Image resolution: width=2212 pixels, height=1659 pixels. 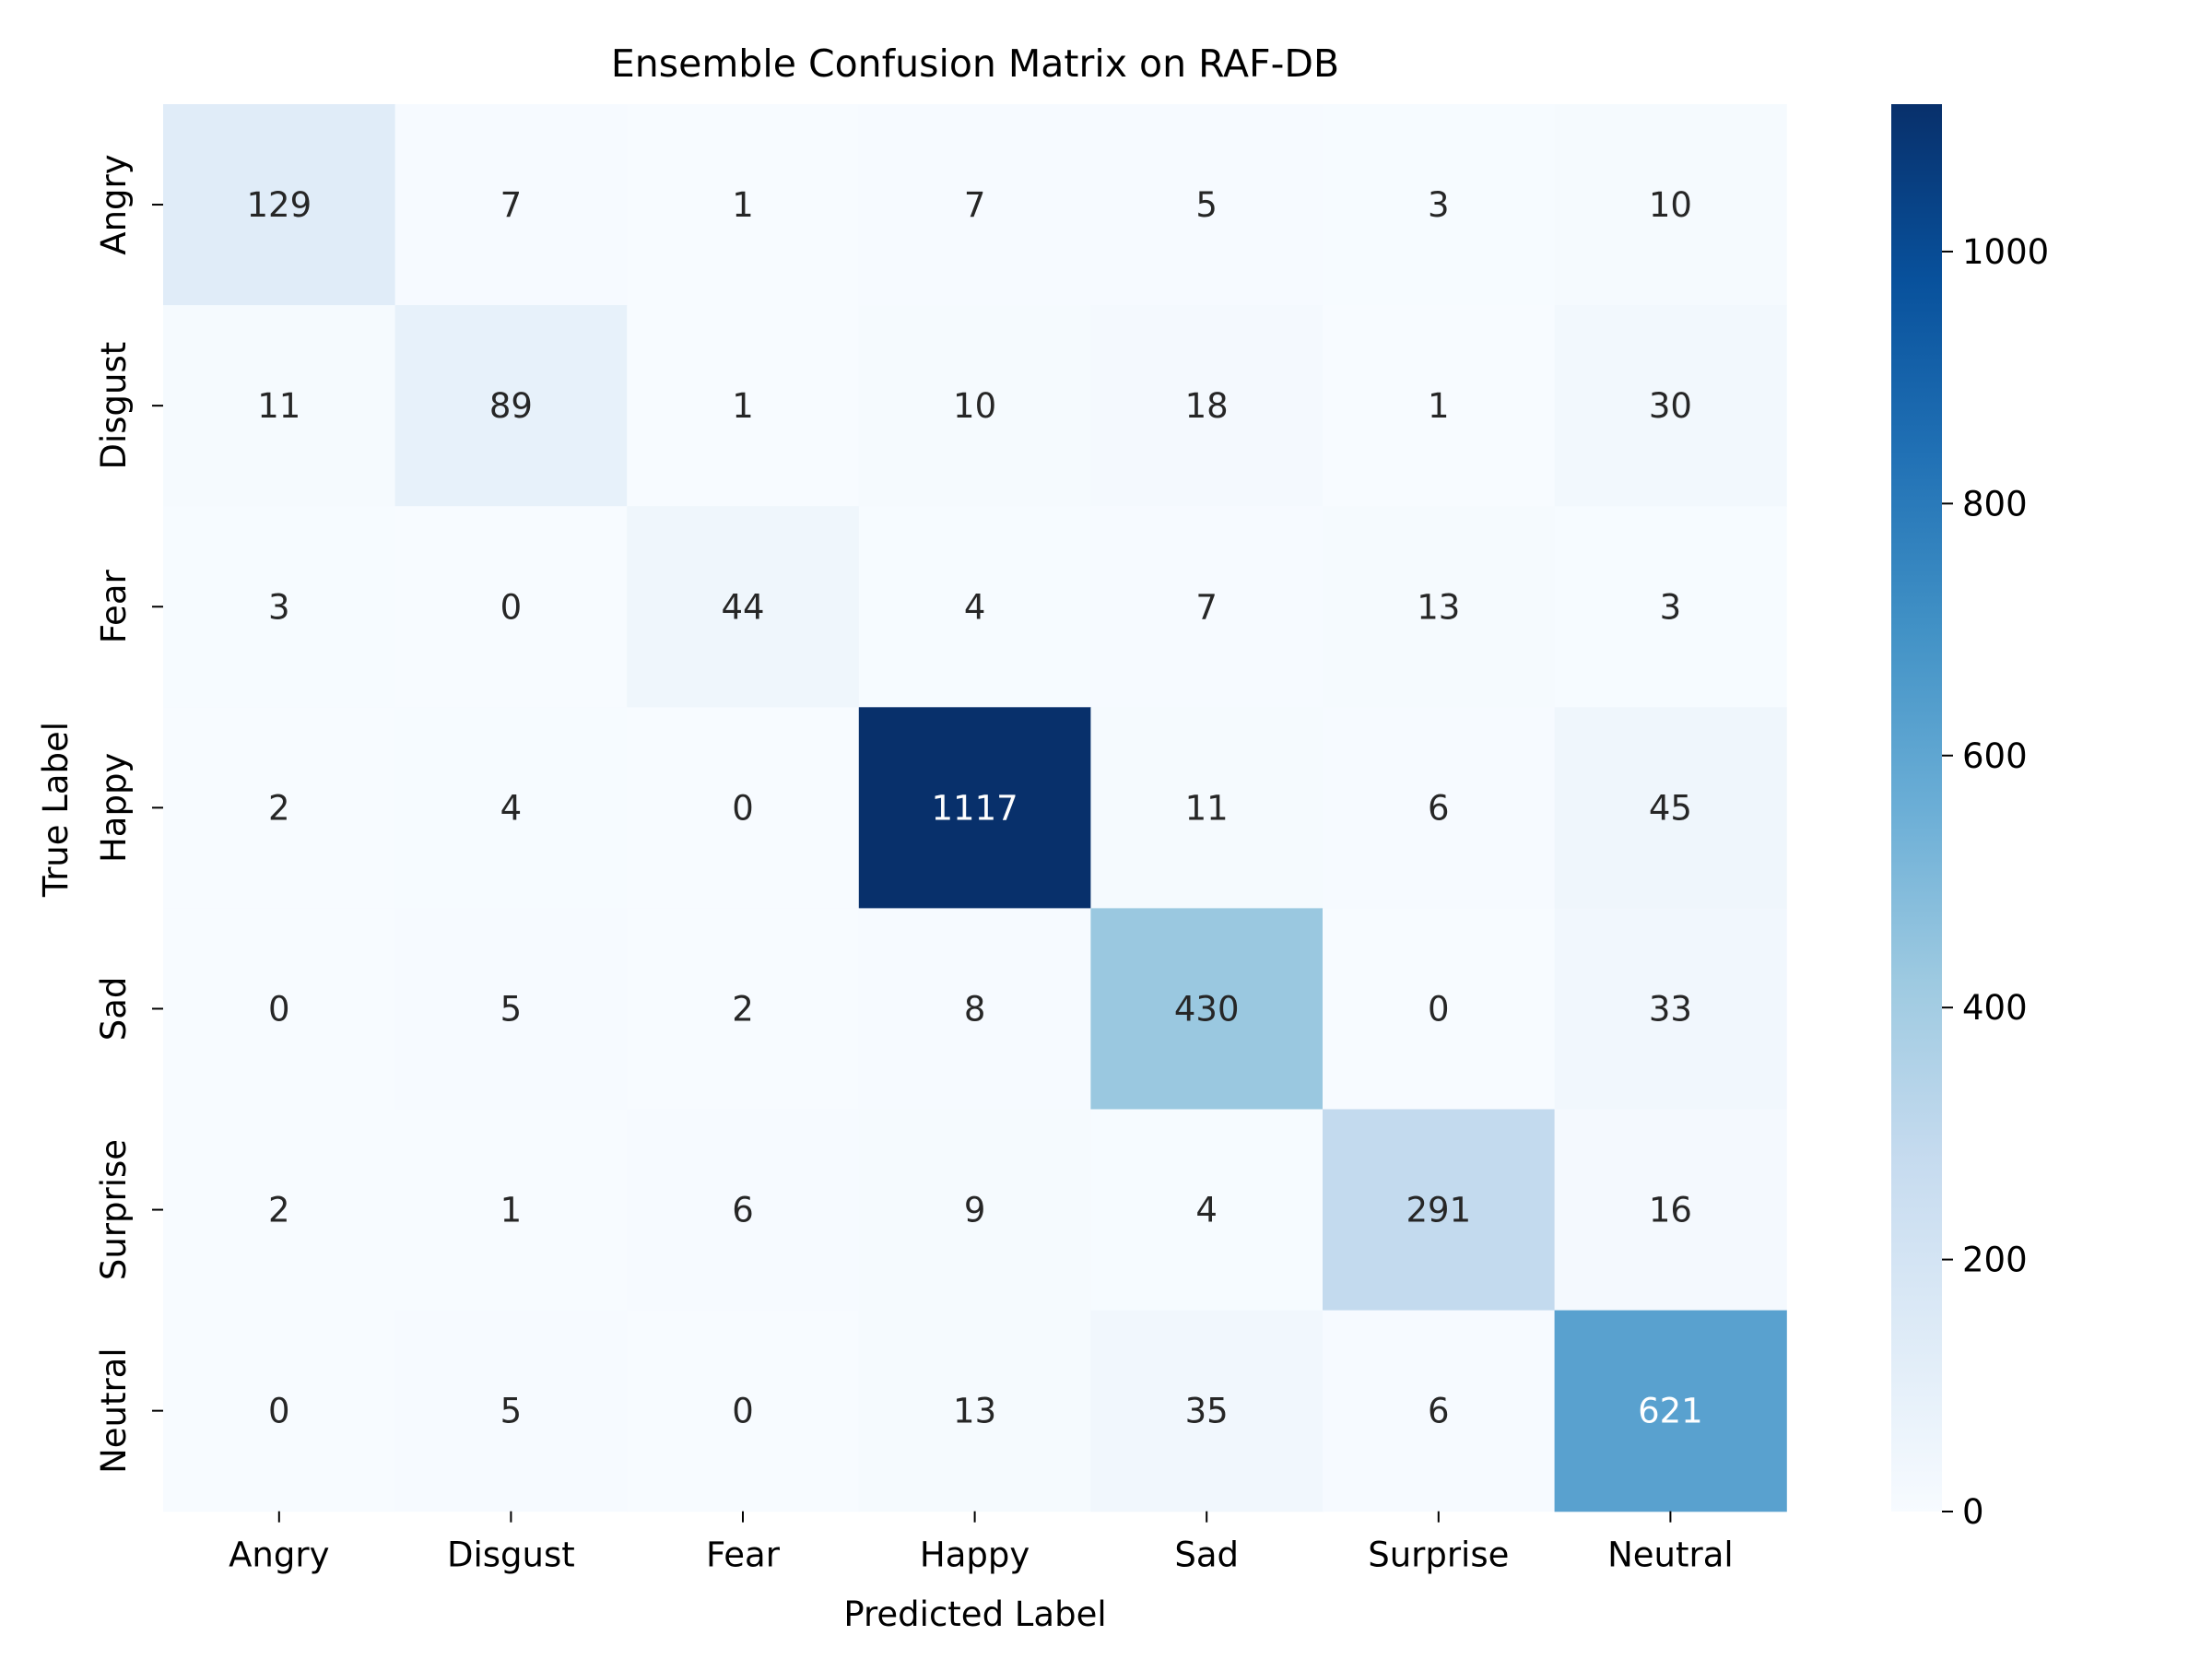 I want to click on y-tick-label: Happy, so click(x=114, y=808).